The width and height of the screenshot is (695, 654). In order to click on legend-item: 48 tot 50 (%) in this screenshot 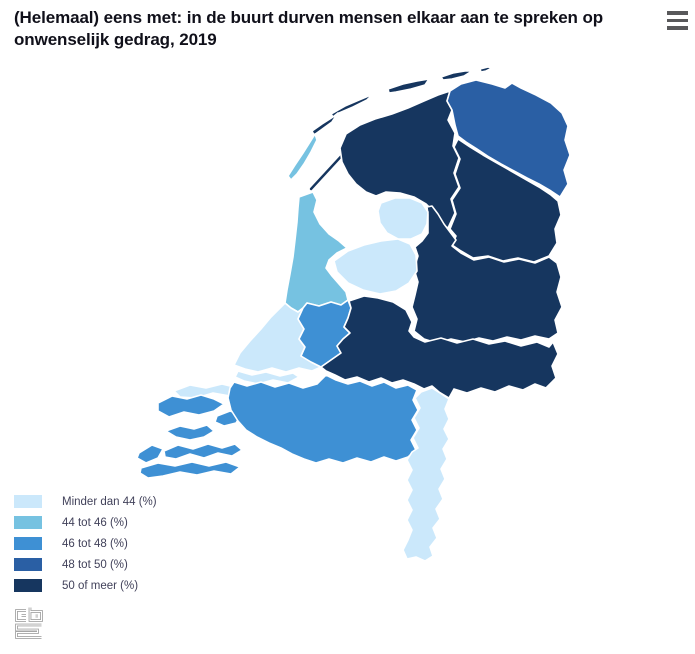, I will do `click(85, 564)`.